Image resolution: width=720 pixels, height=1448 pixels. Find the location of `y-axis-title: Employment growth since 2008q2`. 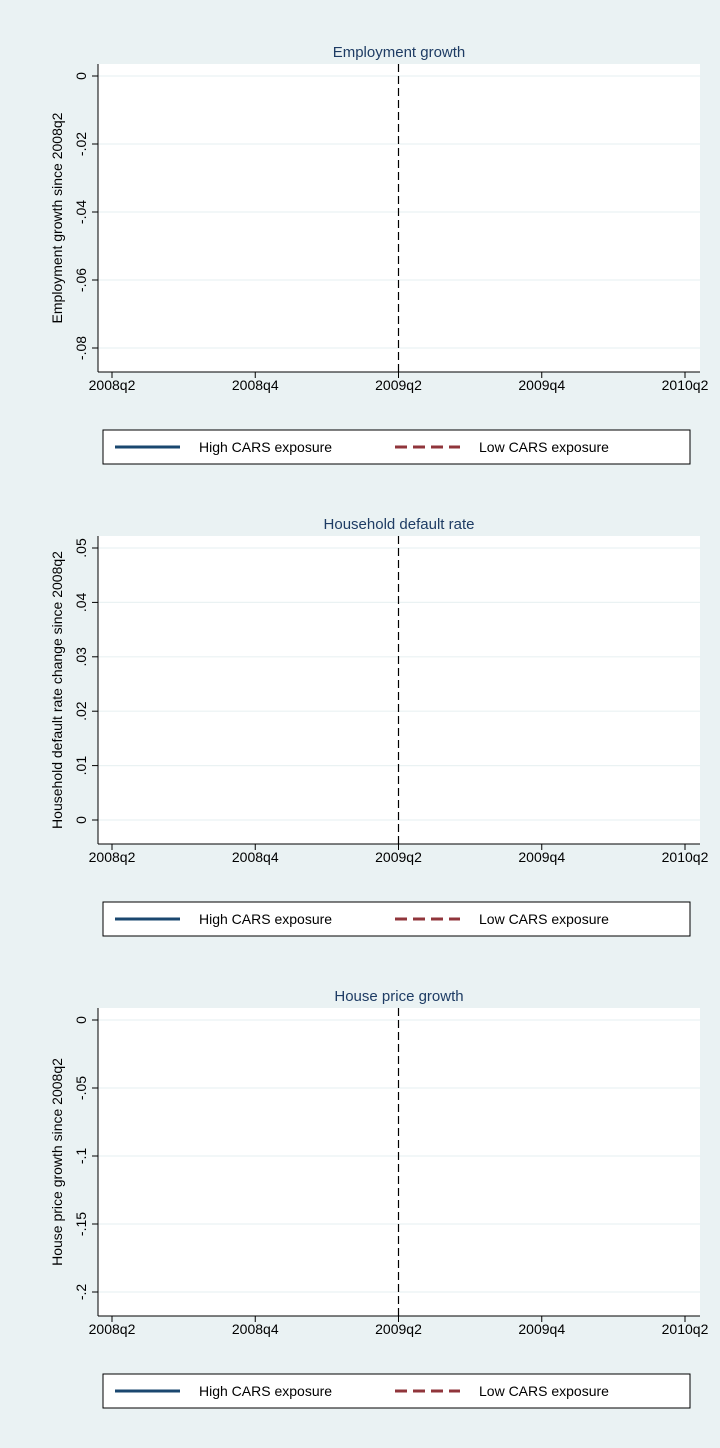

y-axis-title: Employment growth since 2008q2 is located at coordinates (57, 217).